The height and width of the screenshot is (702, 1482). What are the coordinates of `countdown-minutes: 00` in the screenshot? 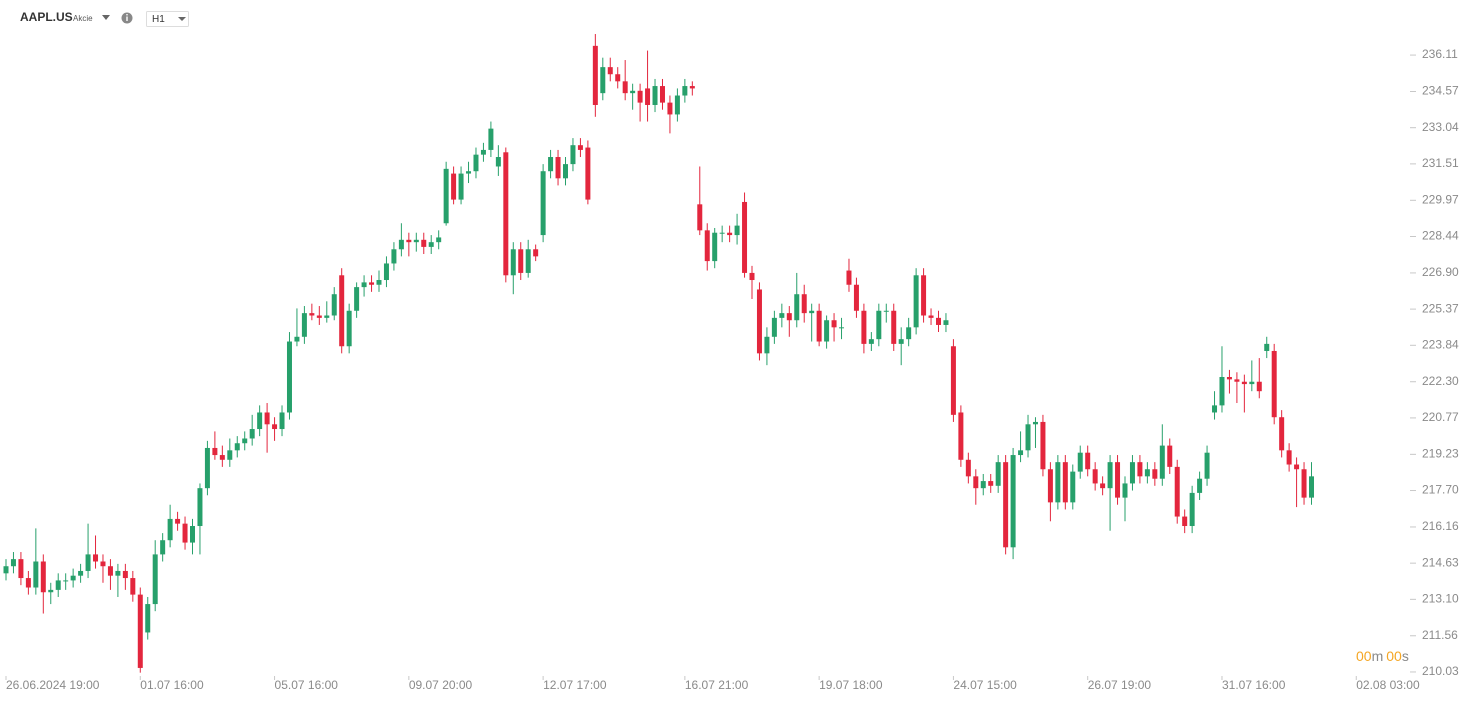 It's located at (1364, 656).